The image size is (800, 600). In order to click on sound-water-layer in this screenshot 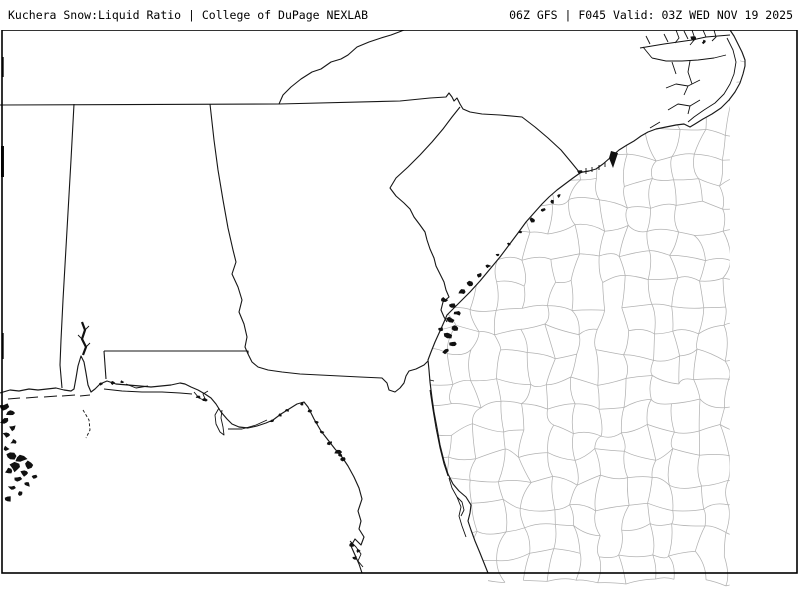, I will do `click(691, 80)`.